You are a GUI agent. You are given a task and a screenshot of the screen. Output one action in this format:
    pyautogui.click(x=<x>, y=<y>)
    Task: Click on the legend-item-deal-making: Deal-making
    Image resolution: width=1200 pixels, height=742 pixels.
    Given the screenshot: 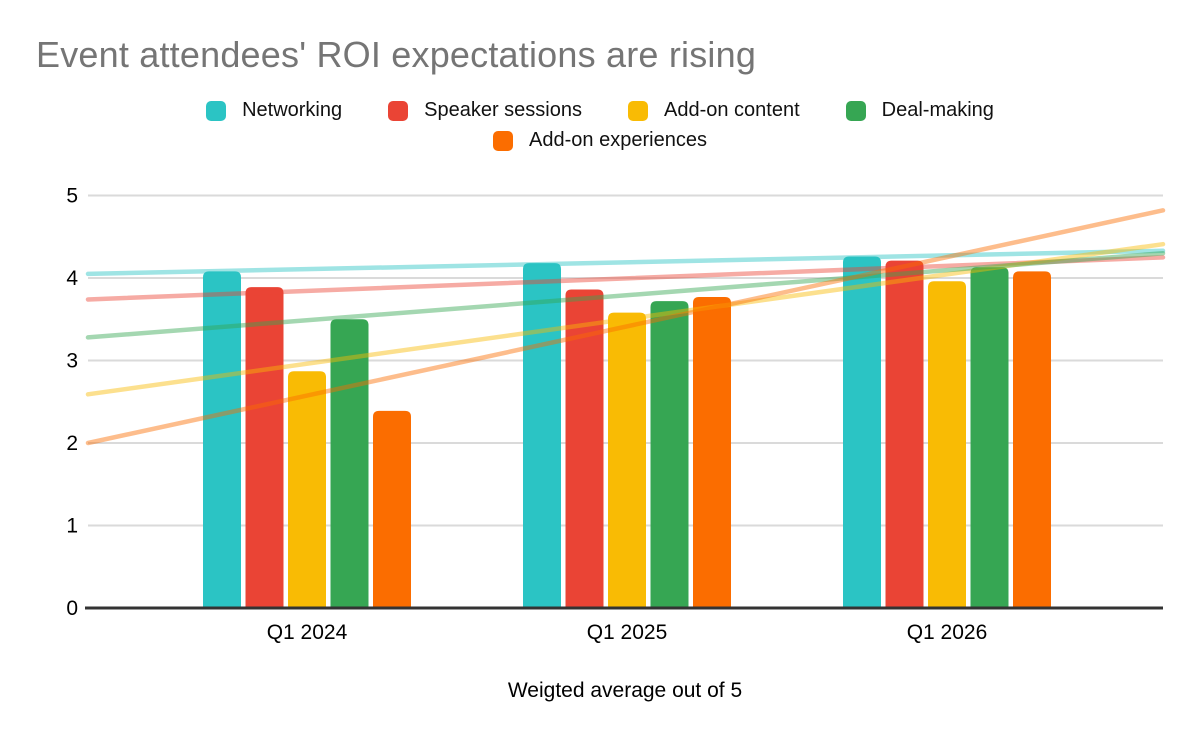 What is the action you would take?
    pyautogui.click(x=919, y=110)
    